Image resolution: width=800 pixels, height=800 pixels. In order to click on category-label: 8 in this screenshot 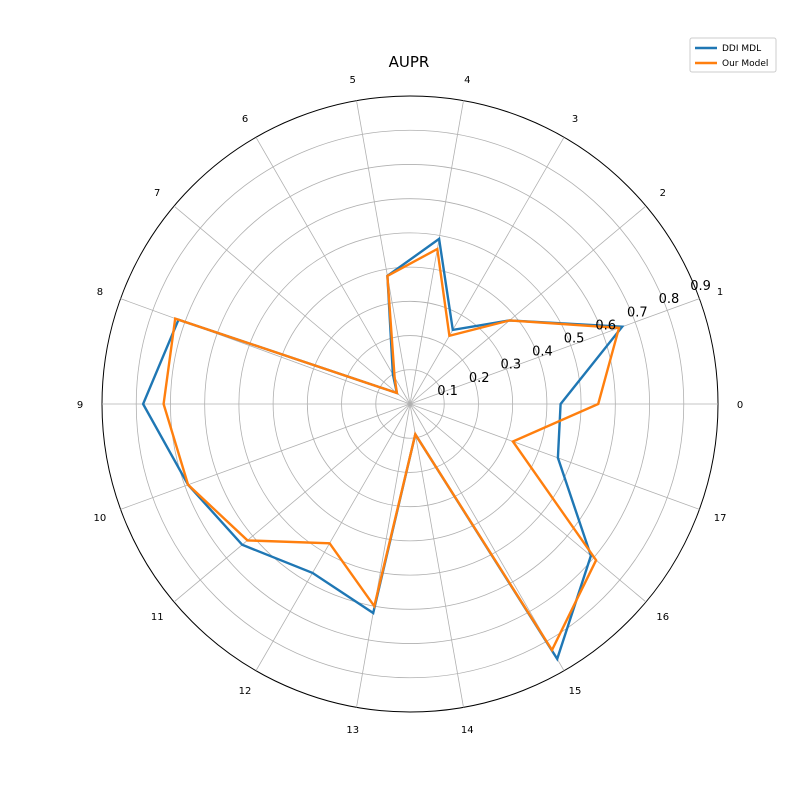, I will do `click(100, 292)`.